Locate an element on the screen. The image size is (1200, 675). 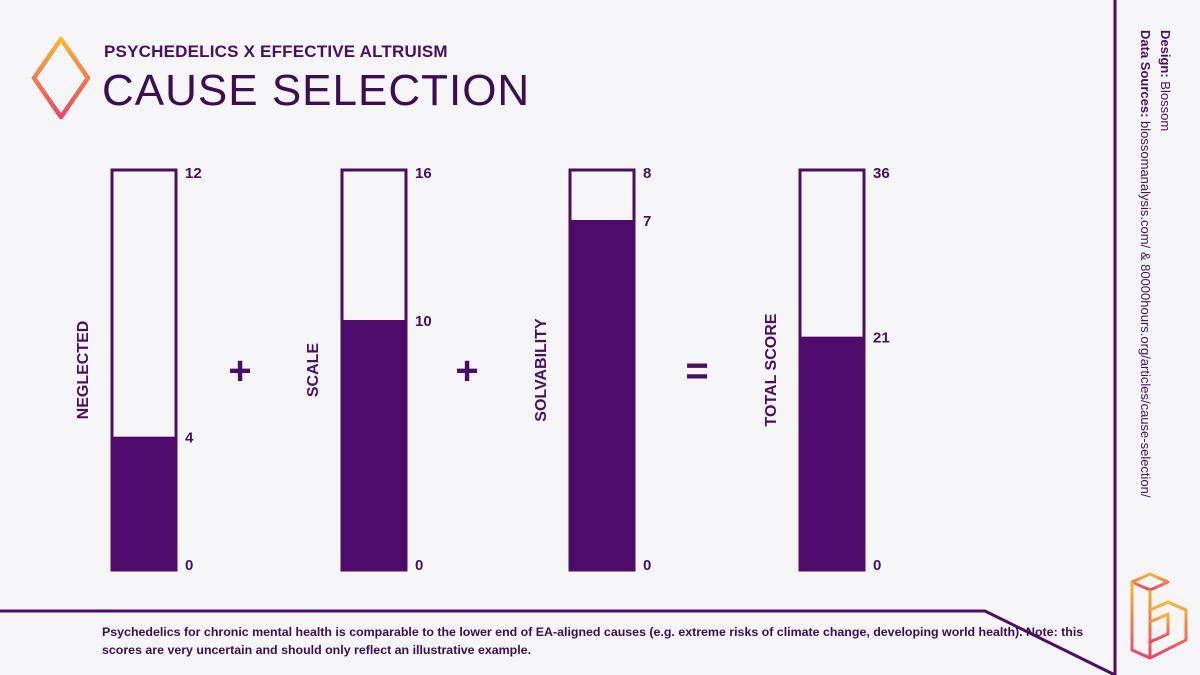
bar-outline-solvability is located at coordinates (602, 370).